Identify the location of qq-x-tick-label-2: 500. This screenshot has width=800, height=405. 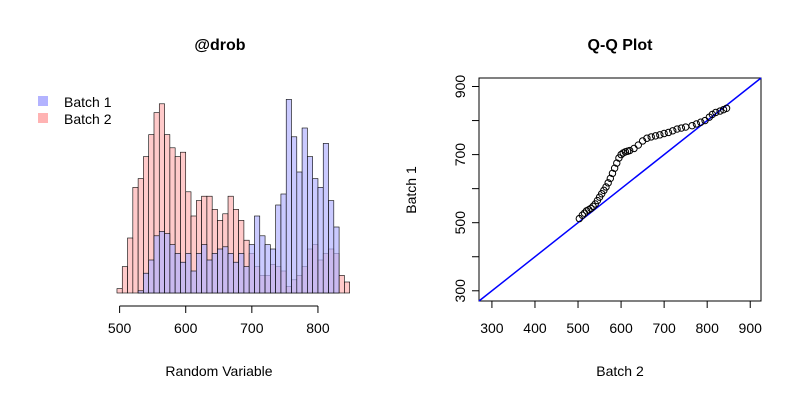
(578, 328).